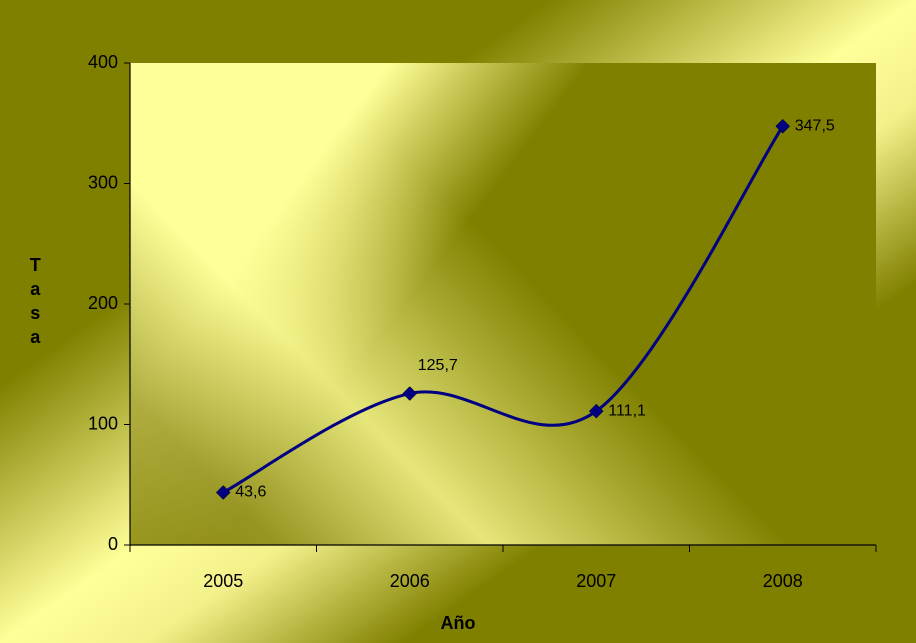  Describe the element at coordinates (458, 623) in the screenshot. I see `x-axis-label: Año` at that location.